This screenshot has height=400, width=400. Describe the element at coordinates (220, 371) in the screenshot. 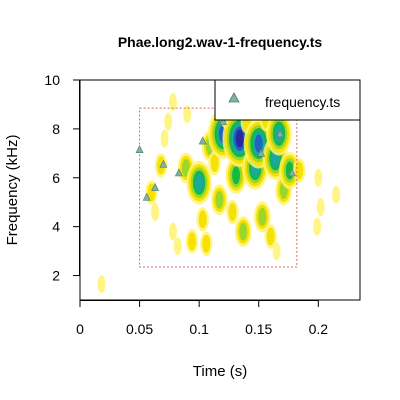

I see `x-axis-label: Time (s)` at that location.